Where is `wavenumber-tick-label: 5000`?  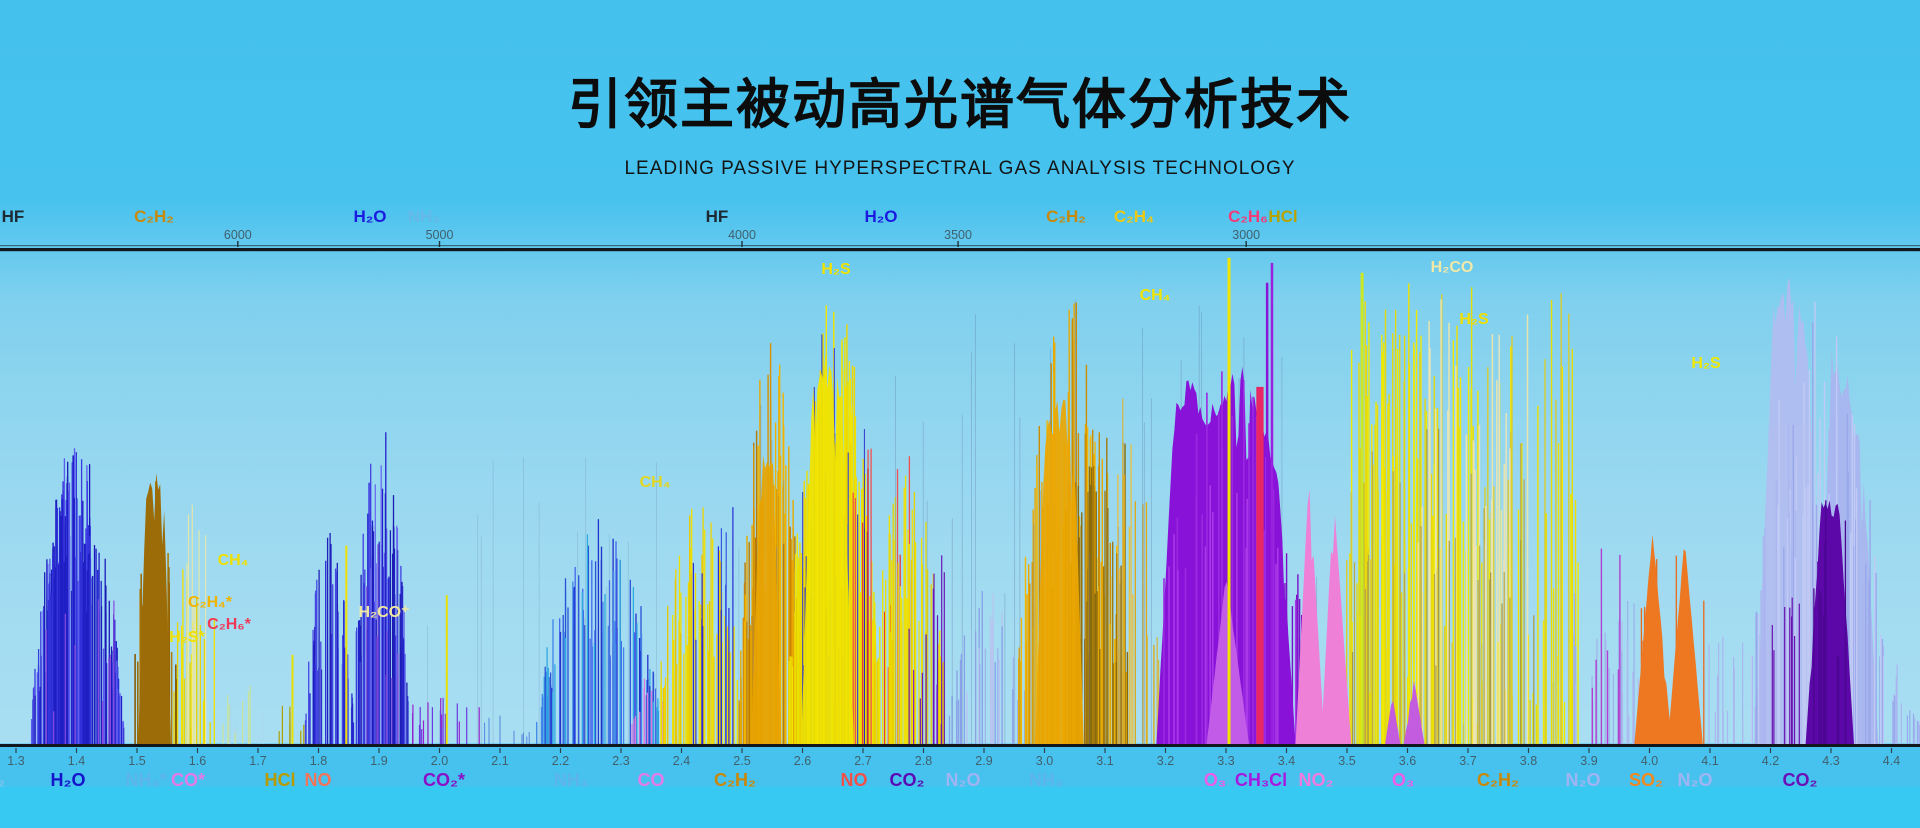
wavenumber-tick-label: 5000 is located at coordinates (440, 235).